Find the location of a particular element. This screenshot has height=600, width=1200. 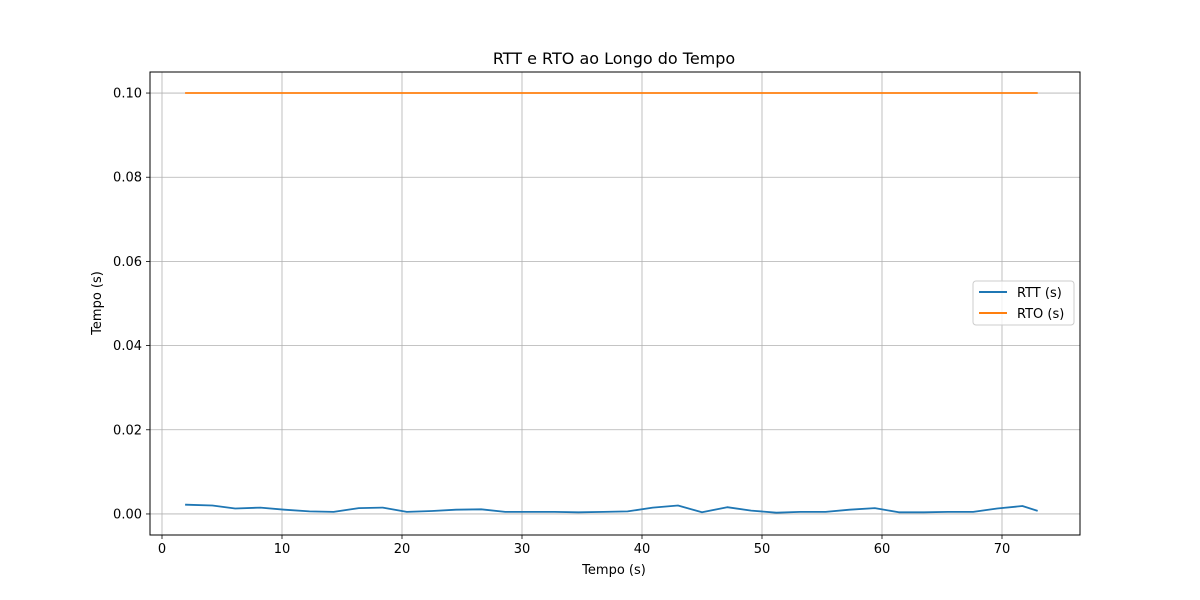

x-tick-label: 30 is located at coordinates (522, 549).